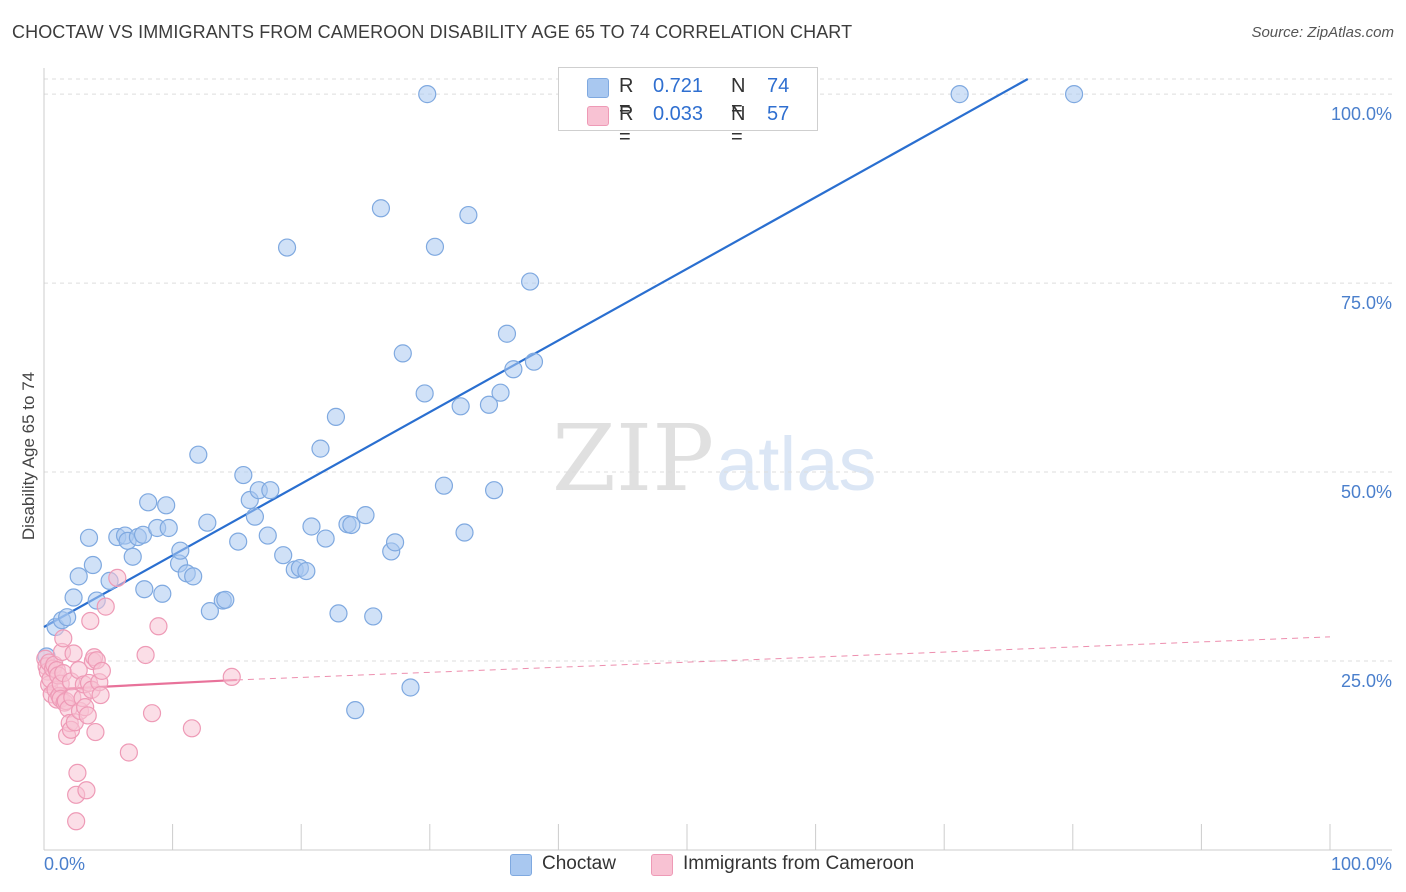  Describe the element at coordinates (783, 658) in the screenshot. I see `trend-line-cameroon-extension` at that location.